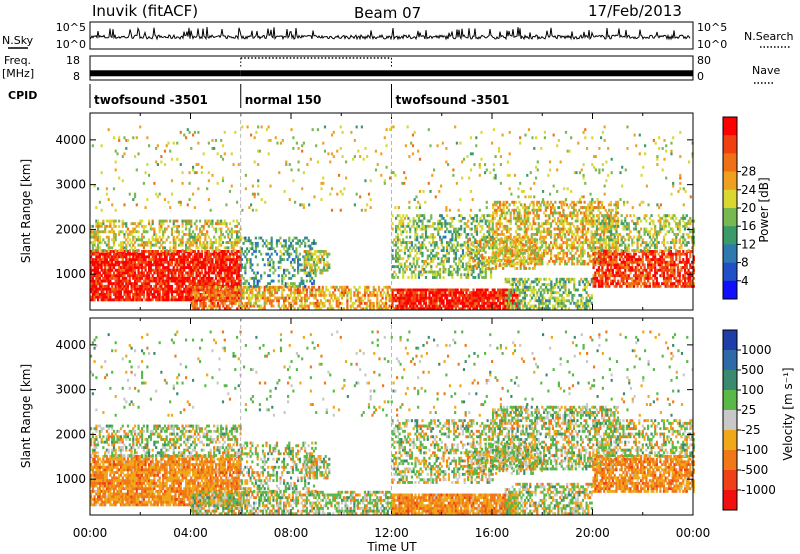 Image resolution: width=800 pixels, height=554 pixels. Describe the element at coordinates (18, 73) in the screenshot. I see `freq-unit-label: [MHz]` at that location.